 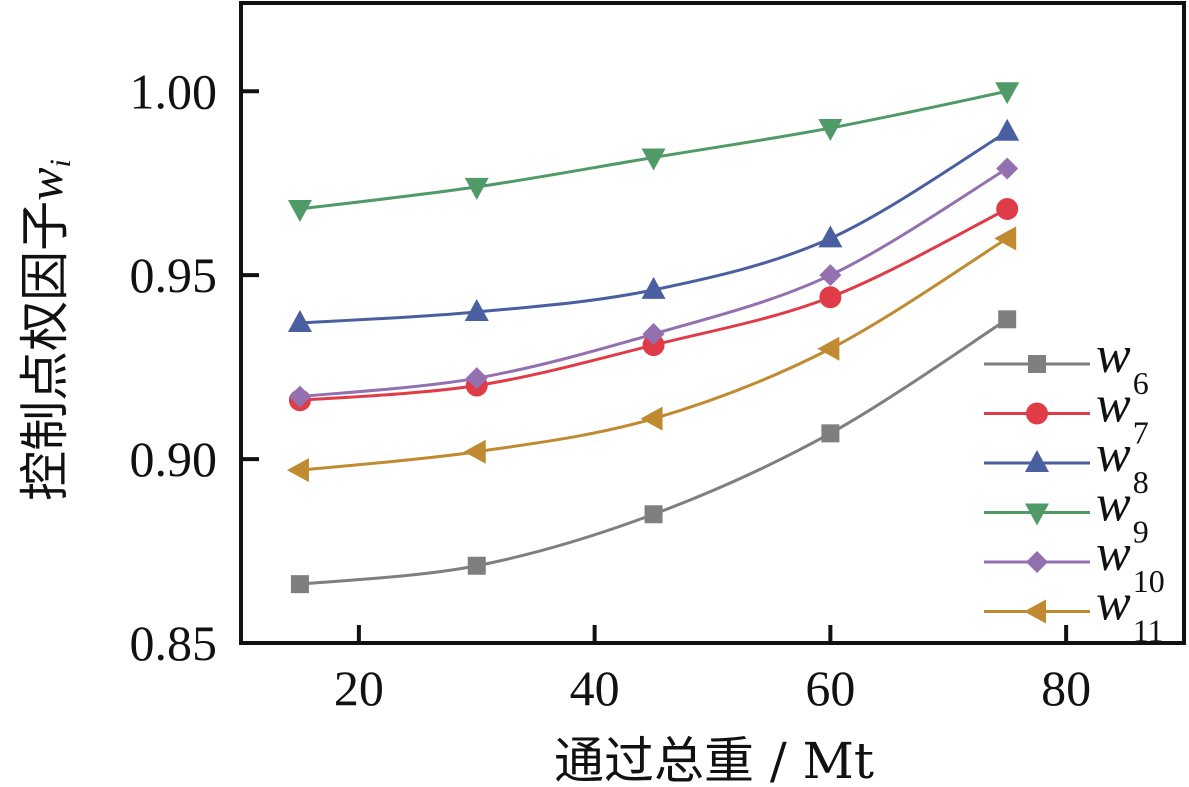 What do you see at coordinates (1141, 383) in the screenshot?
I see `legend-subscript: 6` at bounding box center [1141, 383].